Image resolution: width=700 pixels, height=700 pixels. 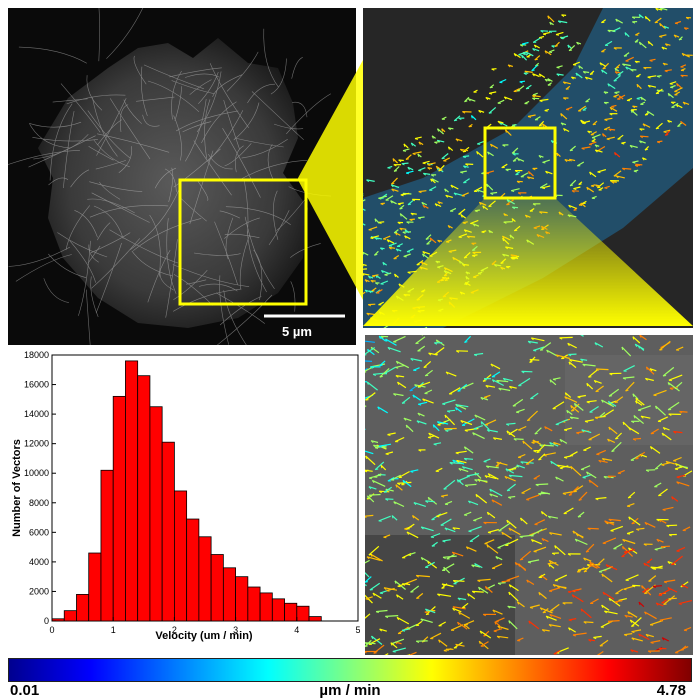 I want to click on zoom-connector, so click(x=330, y=180).